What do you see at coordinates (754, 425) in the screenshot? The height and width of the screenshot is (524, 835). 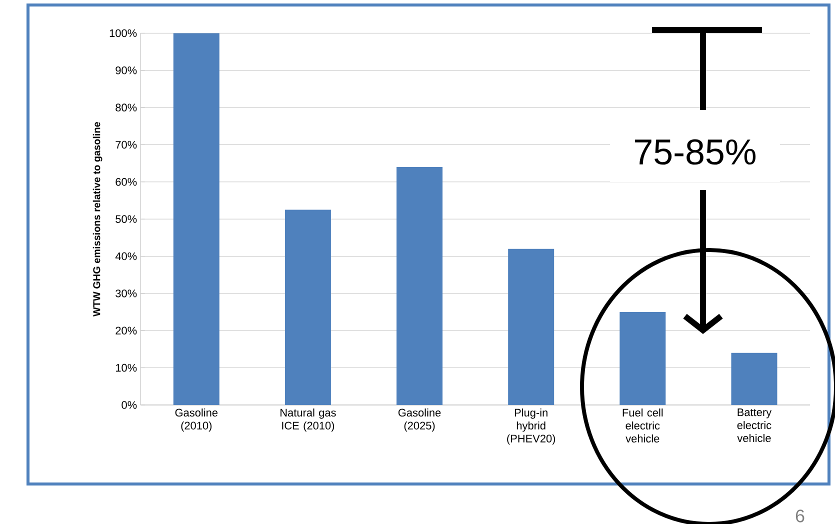 I see `x-tick-label: Battery electric vehicle` at bounding box center [754, 425].